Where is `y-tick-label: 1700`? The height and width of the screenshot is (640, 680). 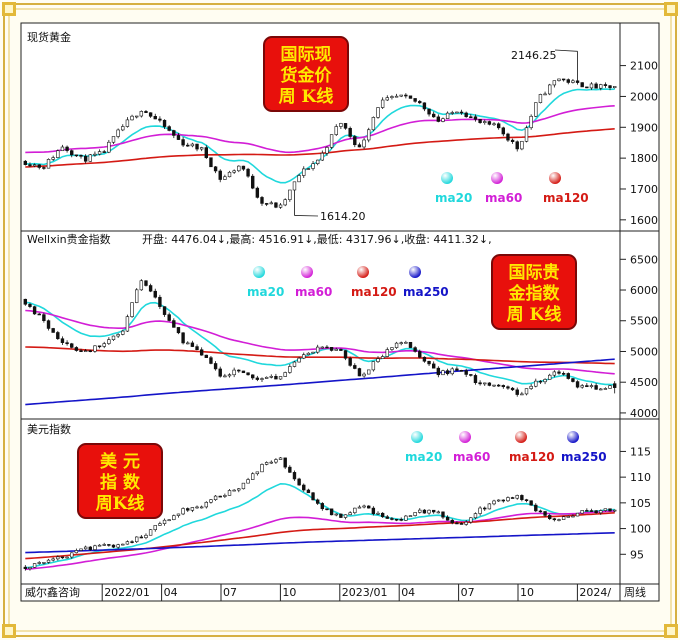
y-tick-label: 1700 is located at coordinates (644, 189).